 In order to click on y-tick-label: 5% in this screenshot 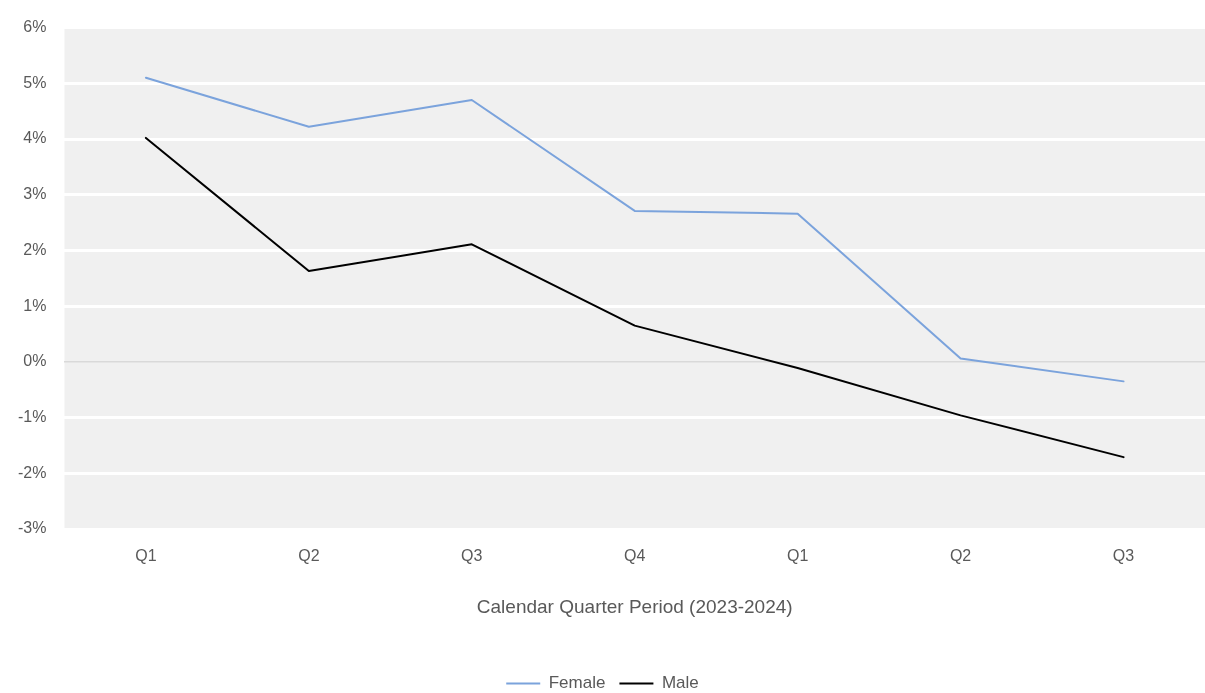, I will do `click(35, 82)`.